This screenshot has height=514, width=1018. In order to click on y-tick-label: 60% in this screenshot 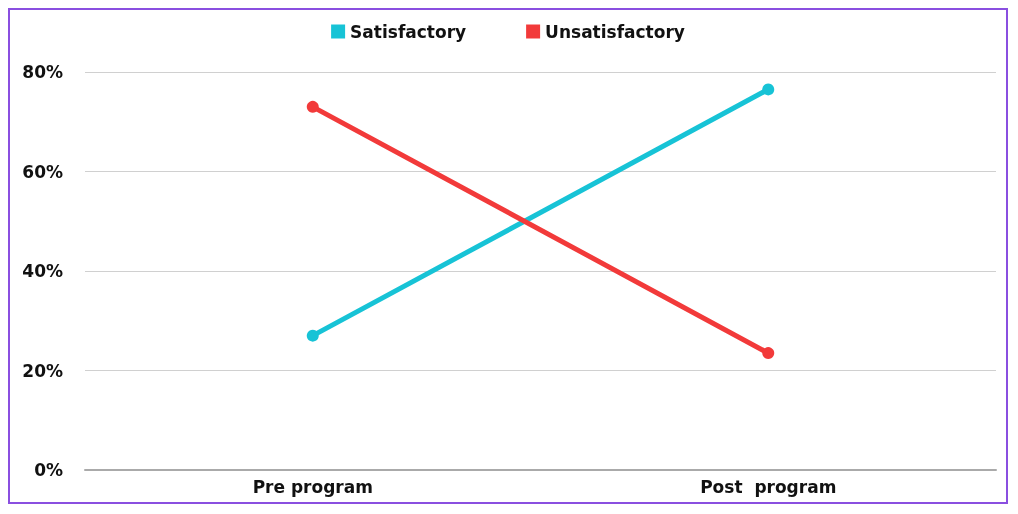, I will do `click(42, 171)`.